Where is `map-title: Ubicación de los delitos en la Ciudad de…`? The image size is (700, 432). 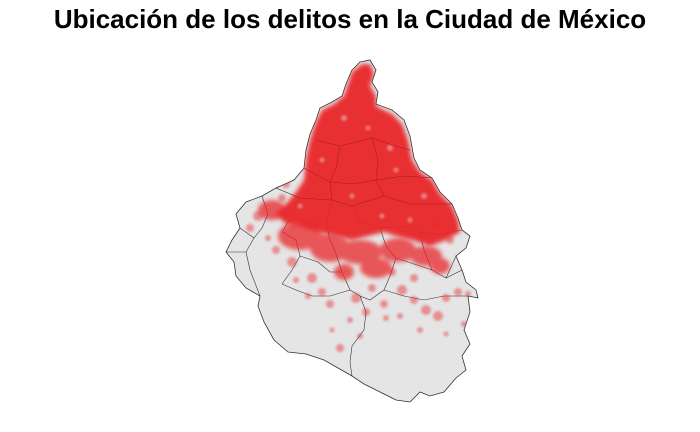 map-title: Ubicación de los delitos en la Ciudad de… is located at coordinates (350, 19).